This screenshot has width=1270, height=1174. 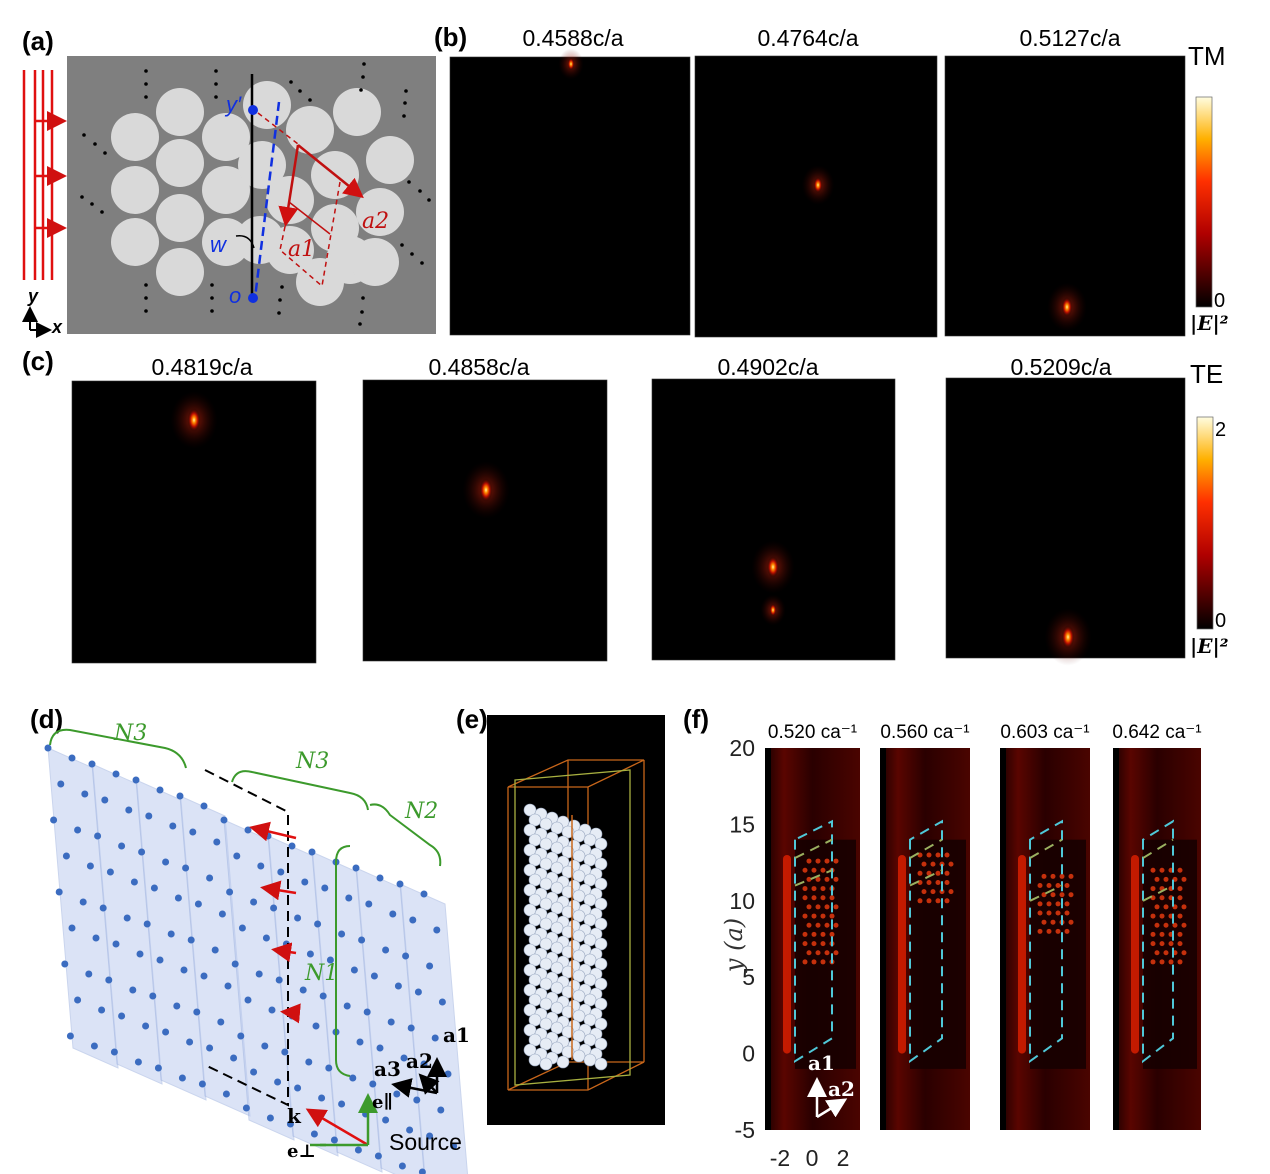 I want to click on label-a1-d: a1, so click(x=456, y=1035).